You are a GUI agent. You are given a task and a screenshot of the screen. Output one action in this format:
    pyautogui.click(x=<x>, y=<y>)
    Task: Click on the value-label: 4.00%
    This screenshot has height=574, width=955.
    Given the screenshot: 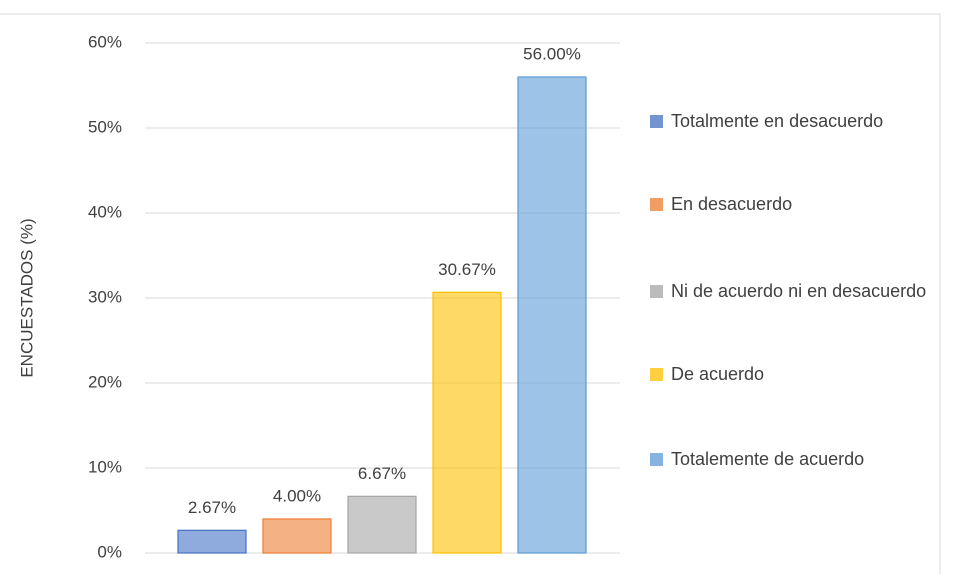 What is the action you would take?
    pyautogui.click(x=297, y=495)
    